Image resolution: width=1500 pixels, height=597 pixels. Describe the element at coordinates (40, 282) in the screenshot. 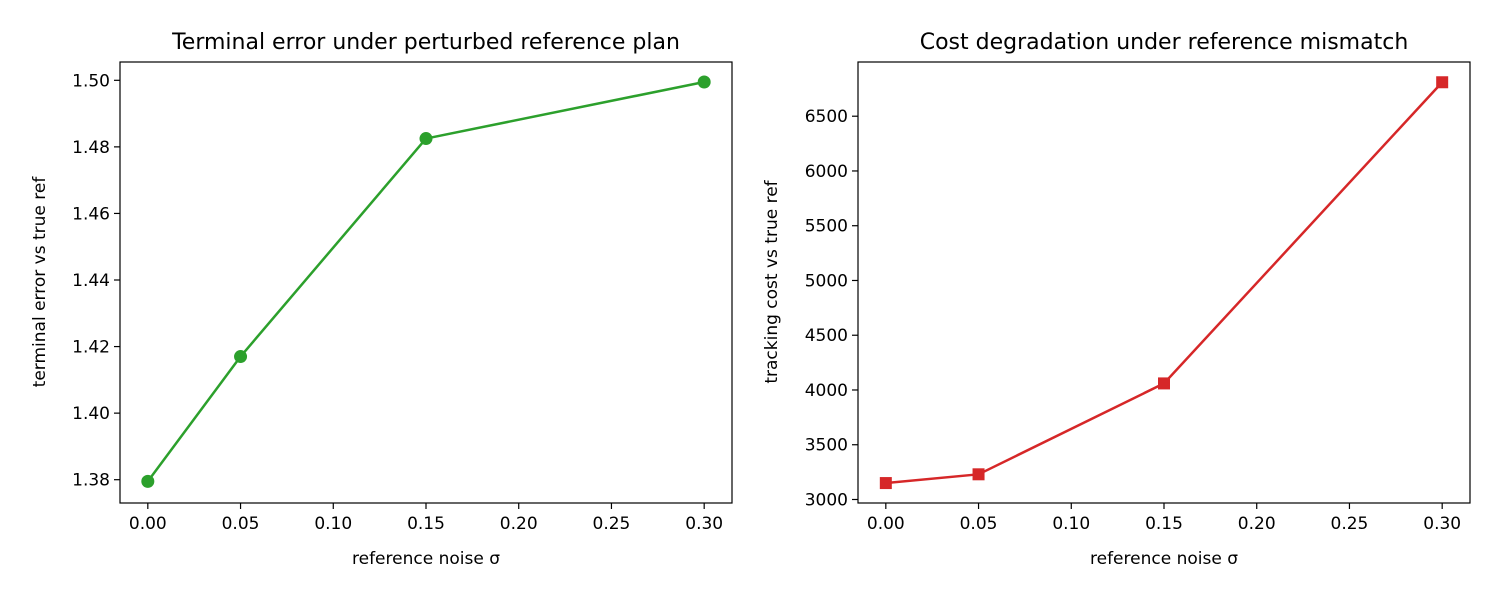

I see `left-chart-ylabel: terminal error vs true ref` at that location.